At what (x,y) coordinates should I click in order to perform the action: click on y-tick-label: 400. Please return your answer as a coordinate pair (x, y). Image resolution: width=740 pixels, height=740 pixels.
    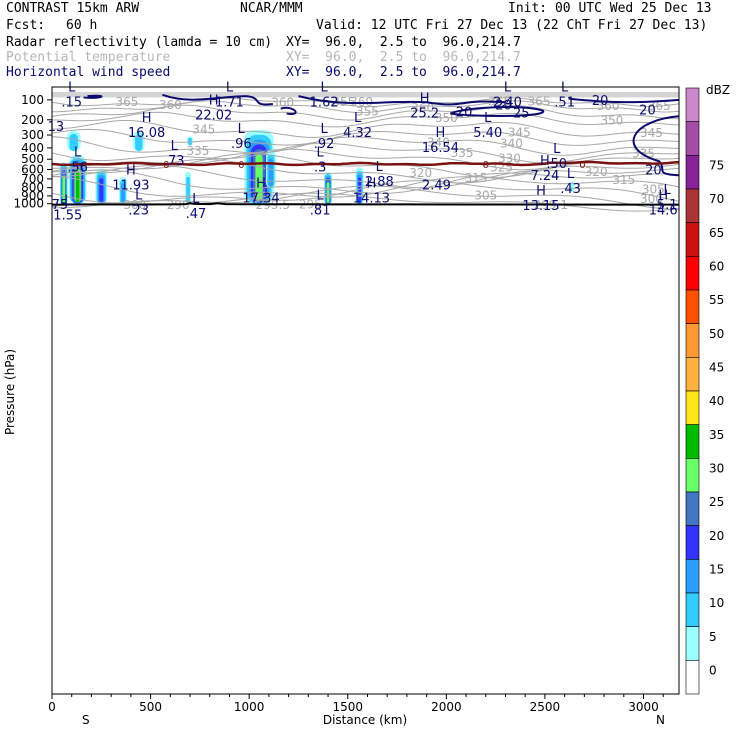
    Looking at the image, I should click on (32, 148).